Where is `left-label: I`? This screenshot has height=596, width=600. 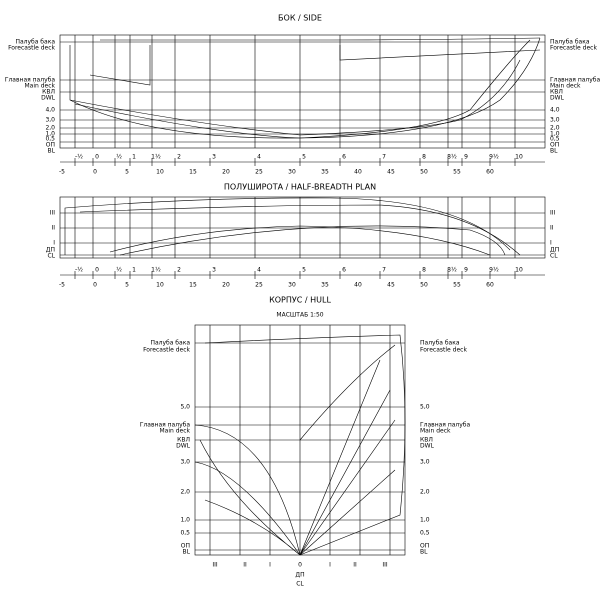 left-label: I is located at coordinates (54, 243).